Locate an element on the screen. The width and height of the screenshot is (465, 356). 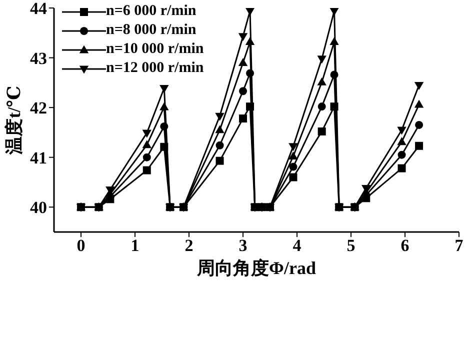
x-tick-label: 5 is located at coordinates (351, 246).